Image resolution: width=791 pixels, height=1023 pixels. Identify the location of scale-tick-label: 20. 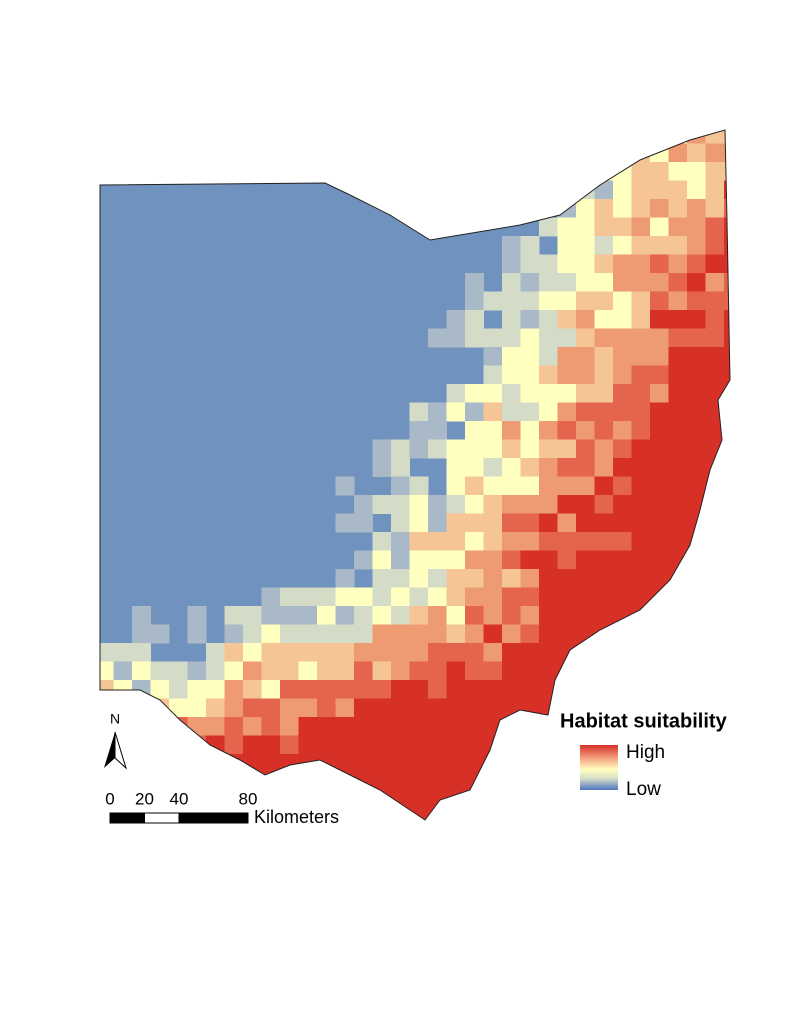
(144, 798).